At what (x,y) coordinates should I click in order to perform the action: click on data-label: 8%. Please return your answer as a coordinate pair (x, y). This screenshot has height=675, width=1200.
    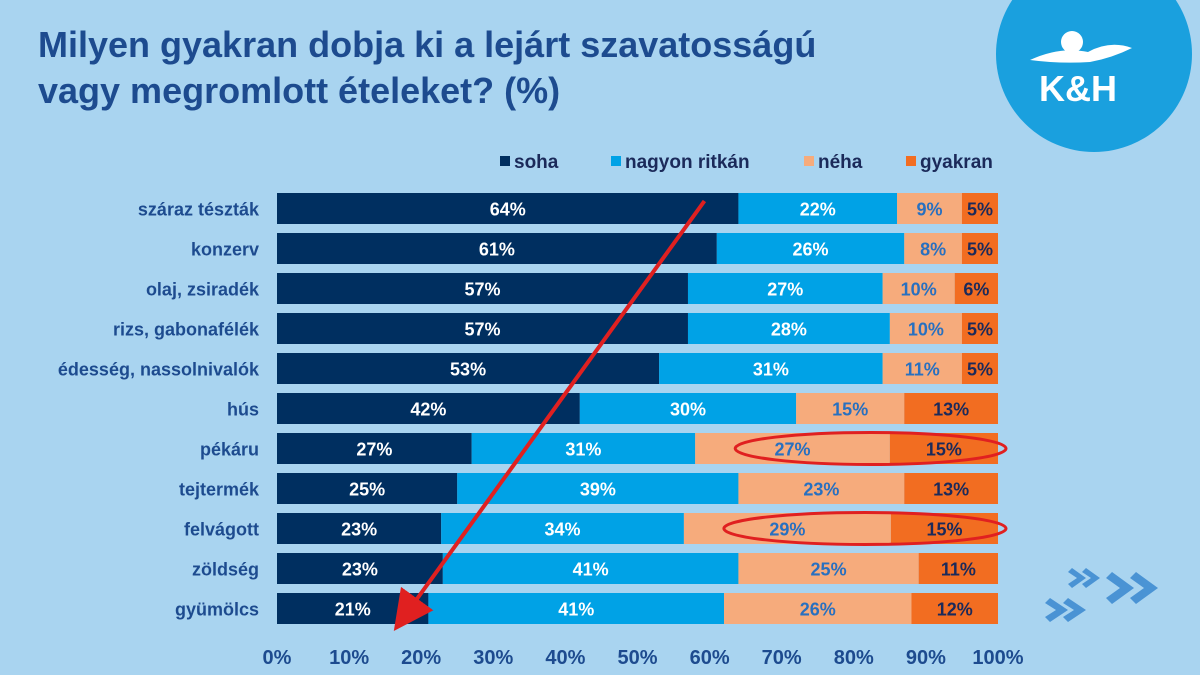
    Looking at the image, I should click on (933, 250).